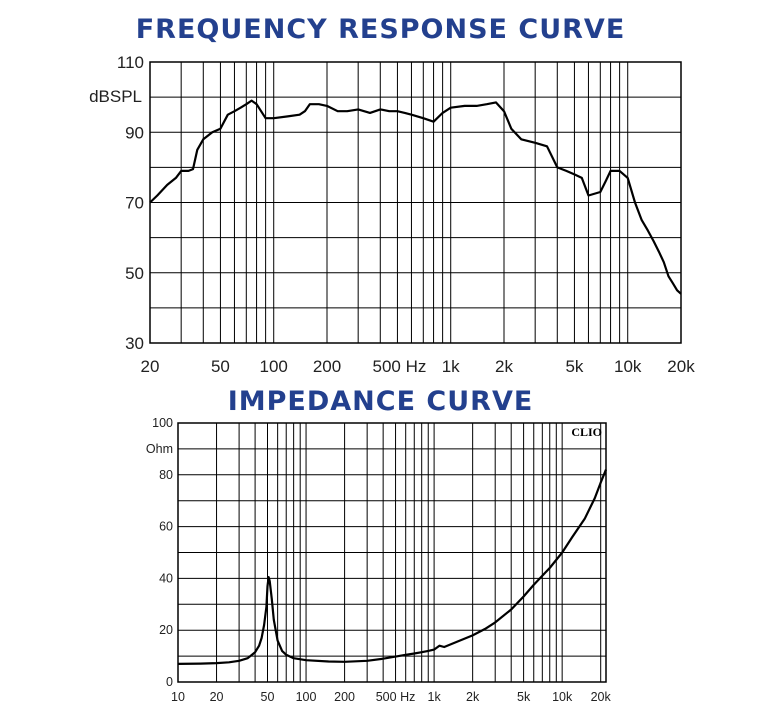 This screenshot has width=761, height=714. I want to click on y-tick-label: 50, so click(134, 273).